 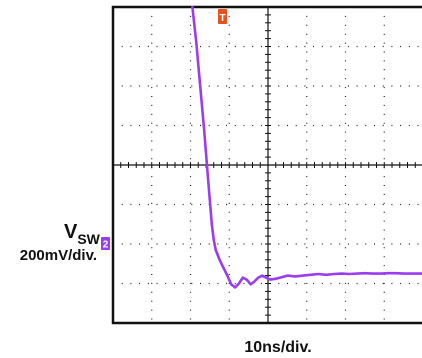 I want to click on channel-marker: 2, so click(x=105, y=244).